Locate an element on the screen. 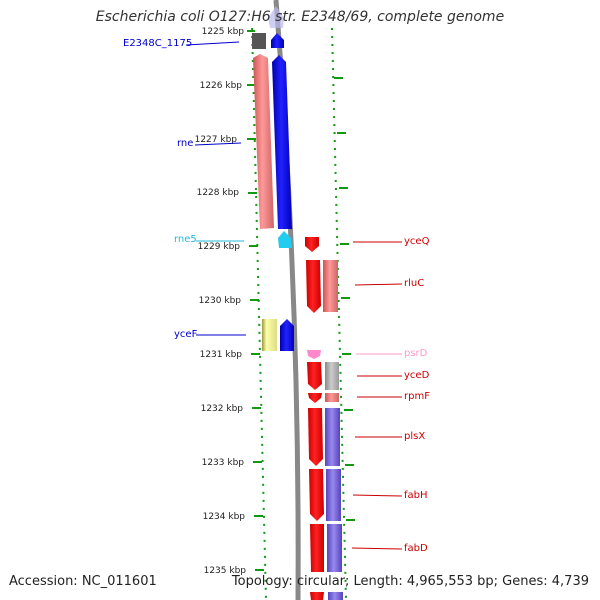  tick-label: 1235 kbp is located at coordinates (225, 571).